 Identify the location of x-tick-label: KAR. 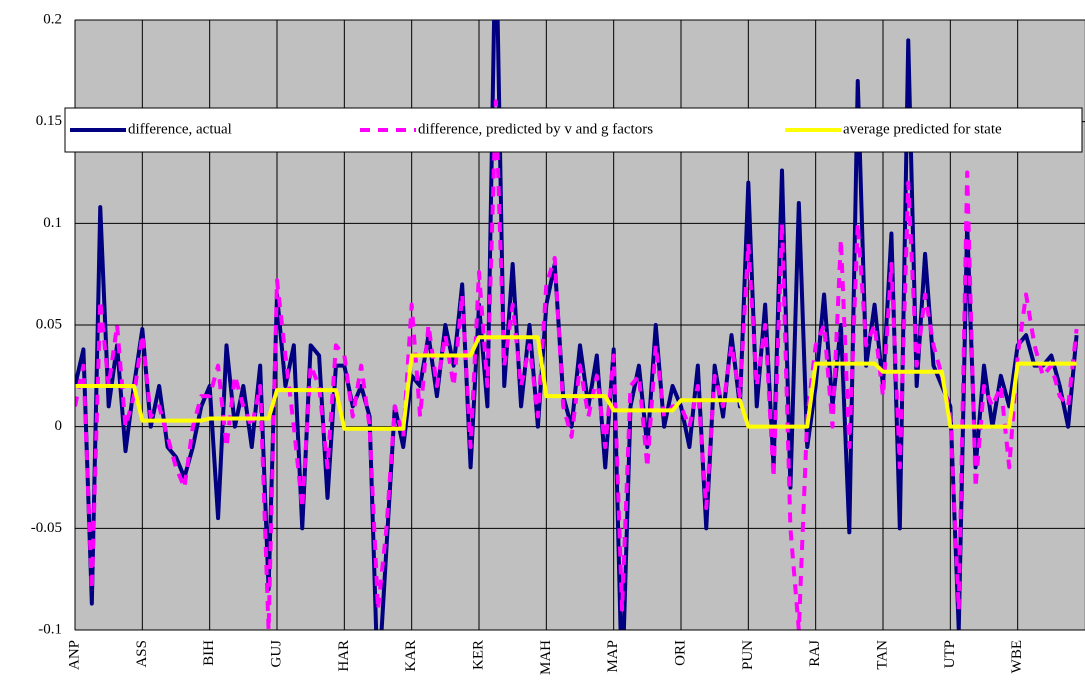
(411, 656).